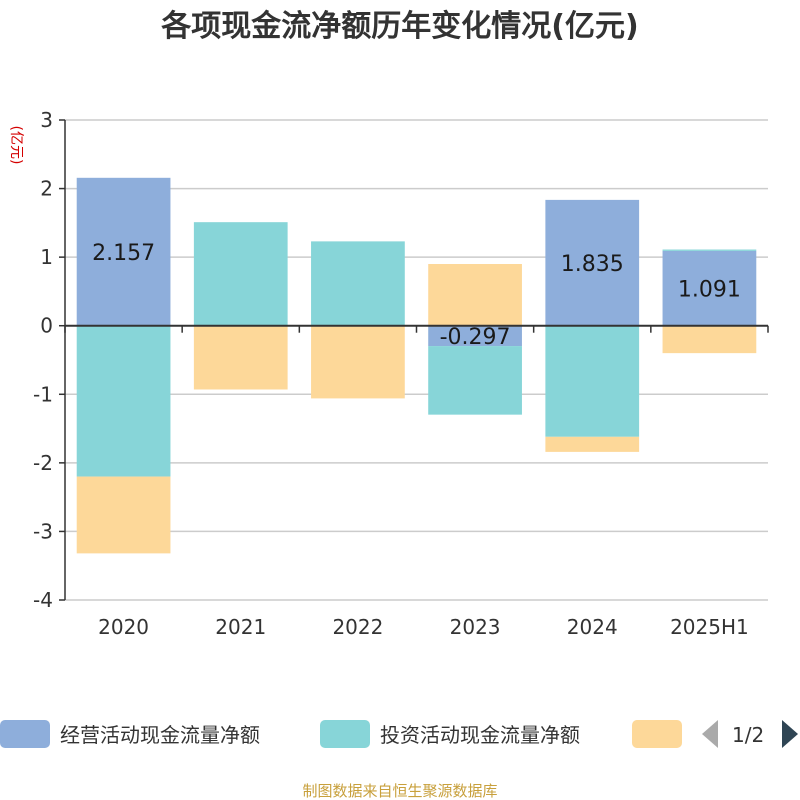 The width and height of the screenshot is (800, 800). What do you see at coordinates (357, 627) in the screenshot?
I see `x-tick-label: 2022` at bounding box center [357, 627].